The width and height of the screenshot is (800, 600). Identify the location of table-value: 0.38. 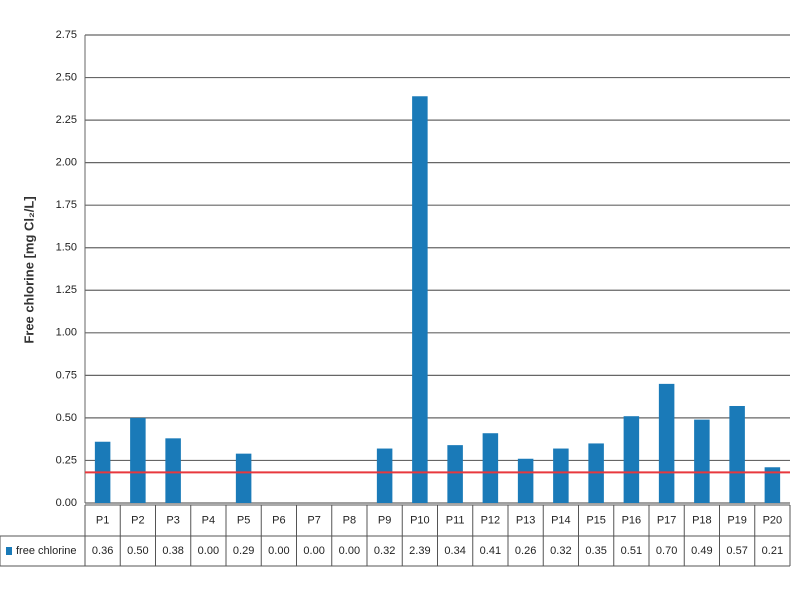
(172, 551).